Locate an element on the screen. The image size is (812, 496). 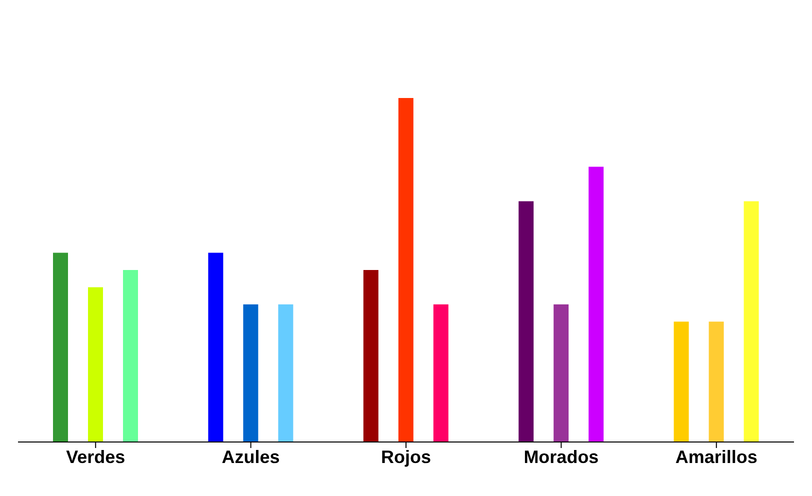
x-tick-label: Verdes is located at coordinates (96, 456).